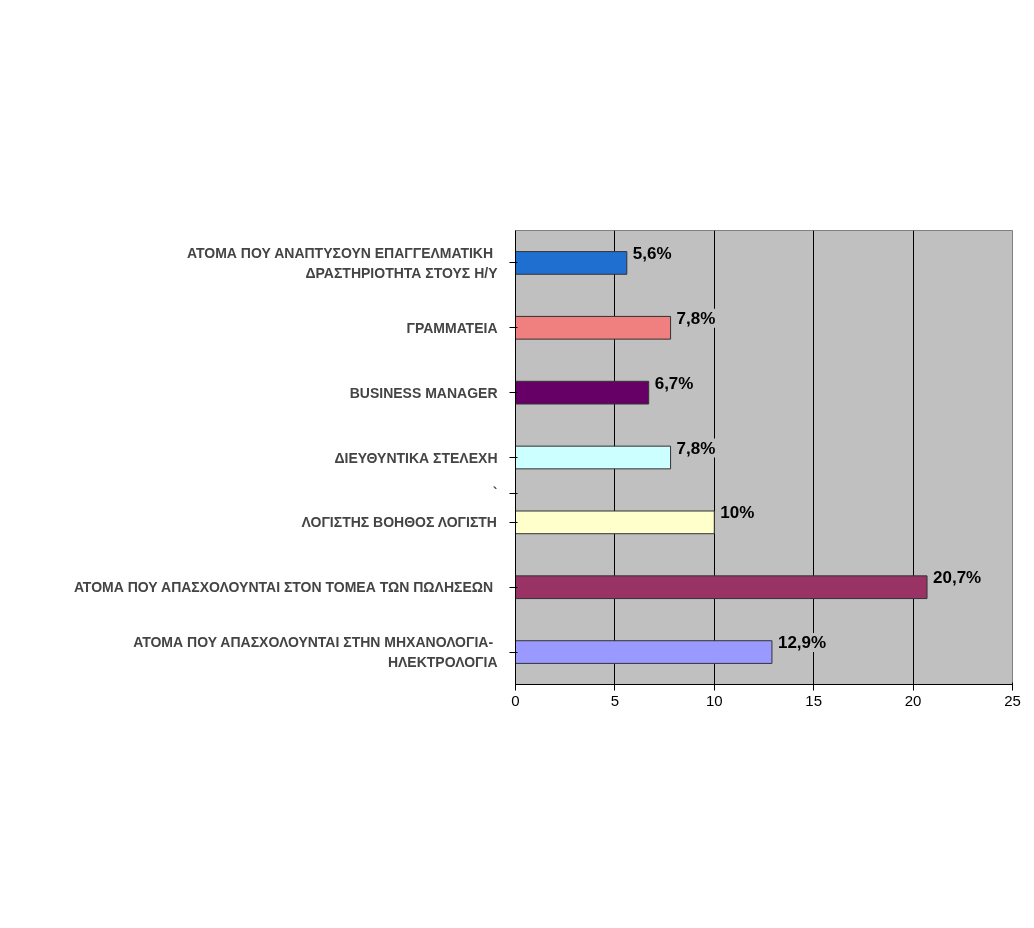 The height and width of the screenshot is (928, 1034). Describe the element at coordinates (1012, 700) in the screenshot. I see `x-tick-label: 25` at that location.